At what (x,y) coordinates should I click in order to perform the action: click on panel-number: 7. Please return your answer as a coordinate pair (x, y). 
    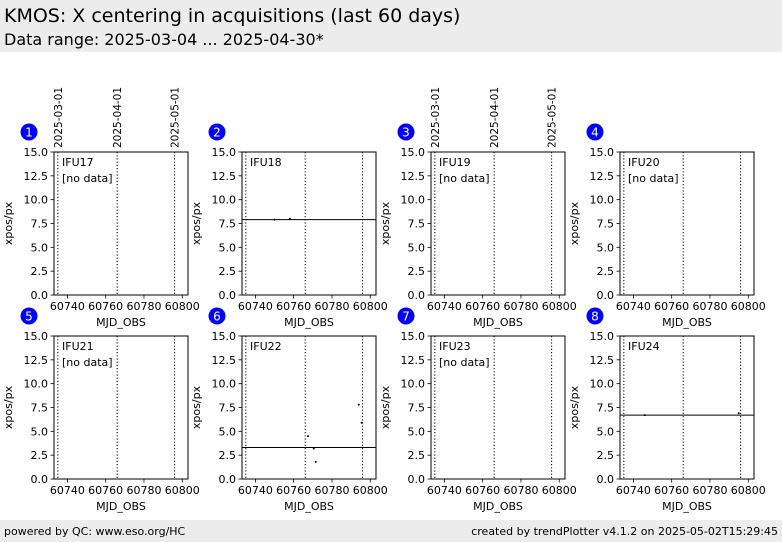
    Looking at the image, I should click on (406, 317).